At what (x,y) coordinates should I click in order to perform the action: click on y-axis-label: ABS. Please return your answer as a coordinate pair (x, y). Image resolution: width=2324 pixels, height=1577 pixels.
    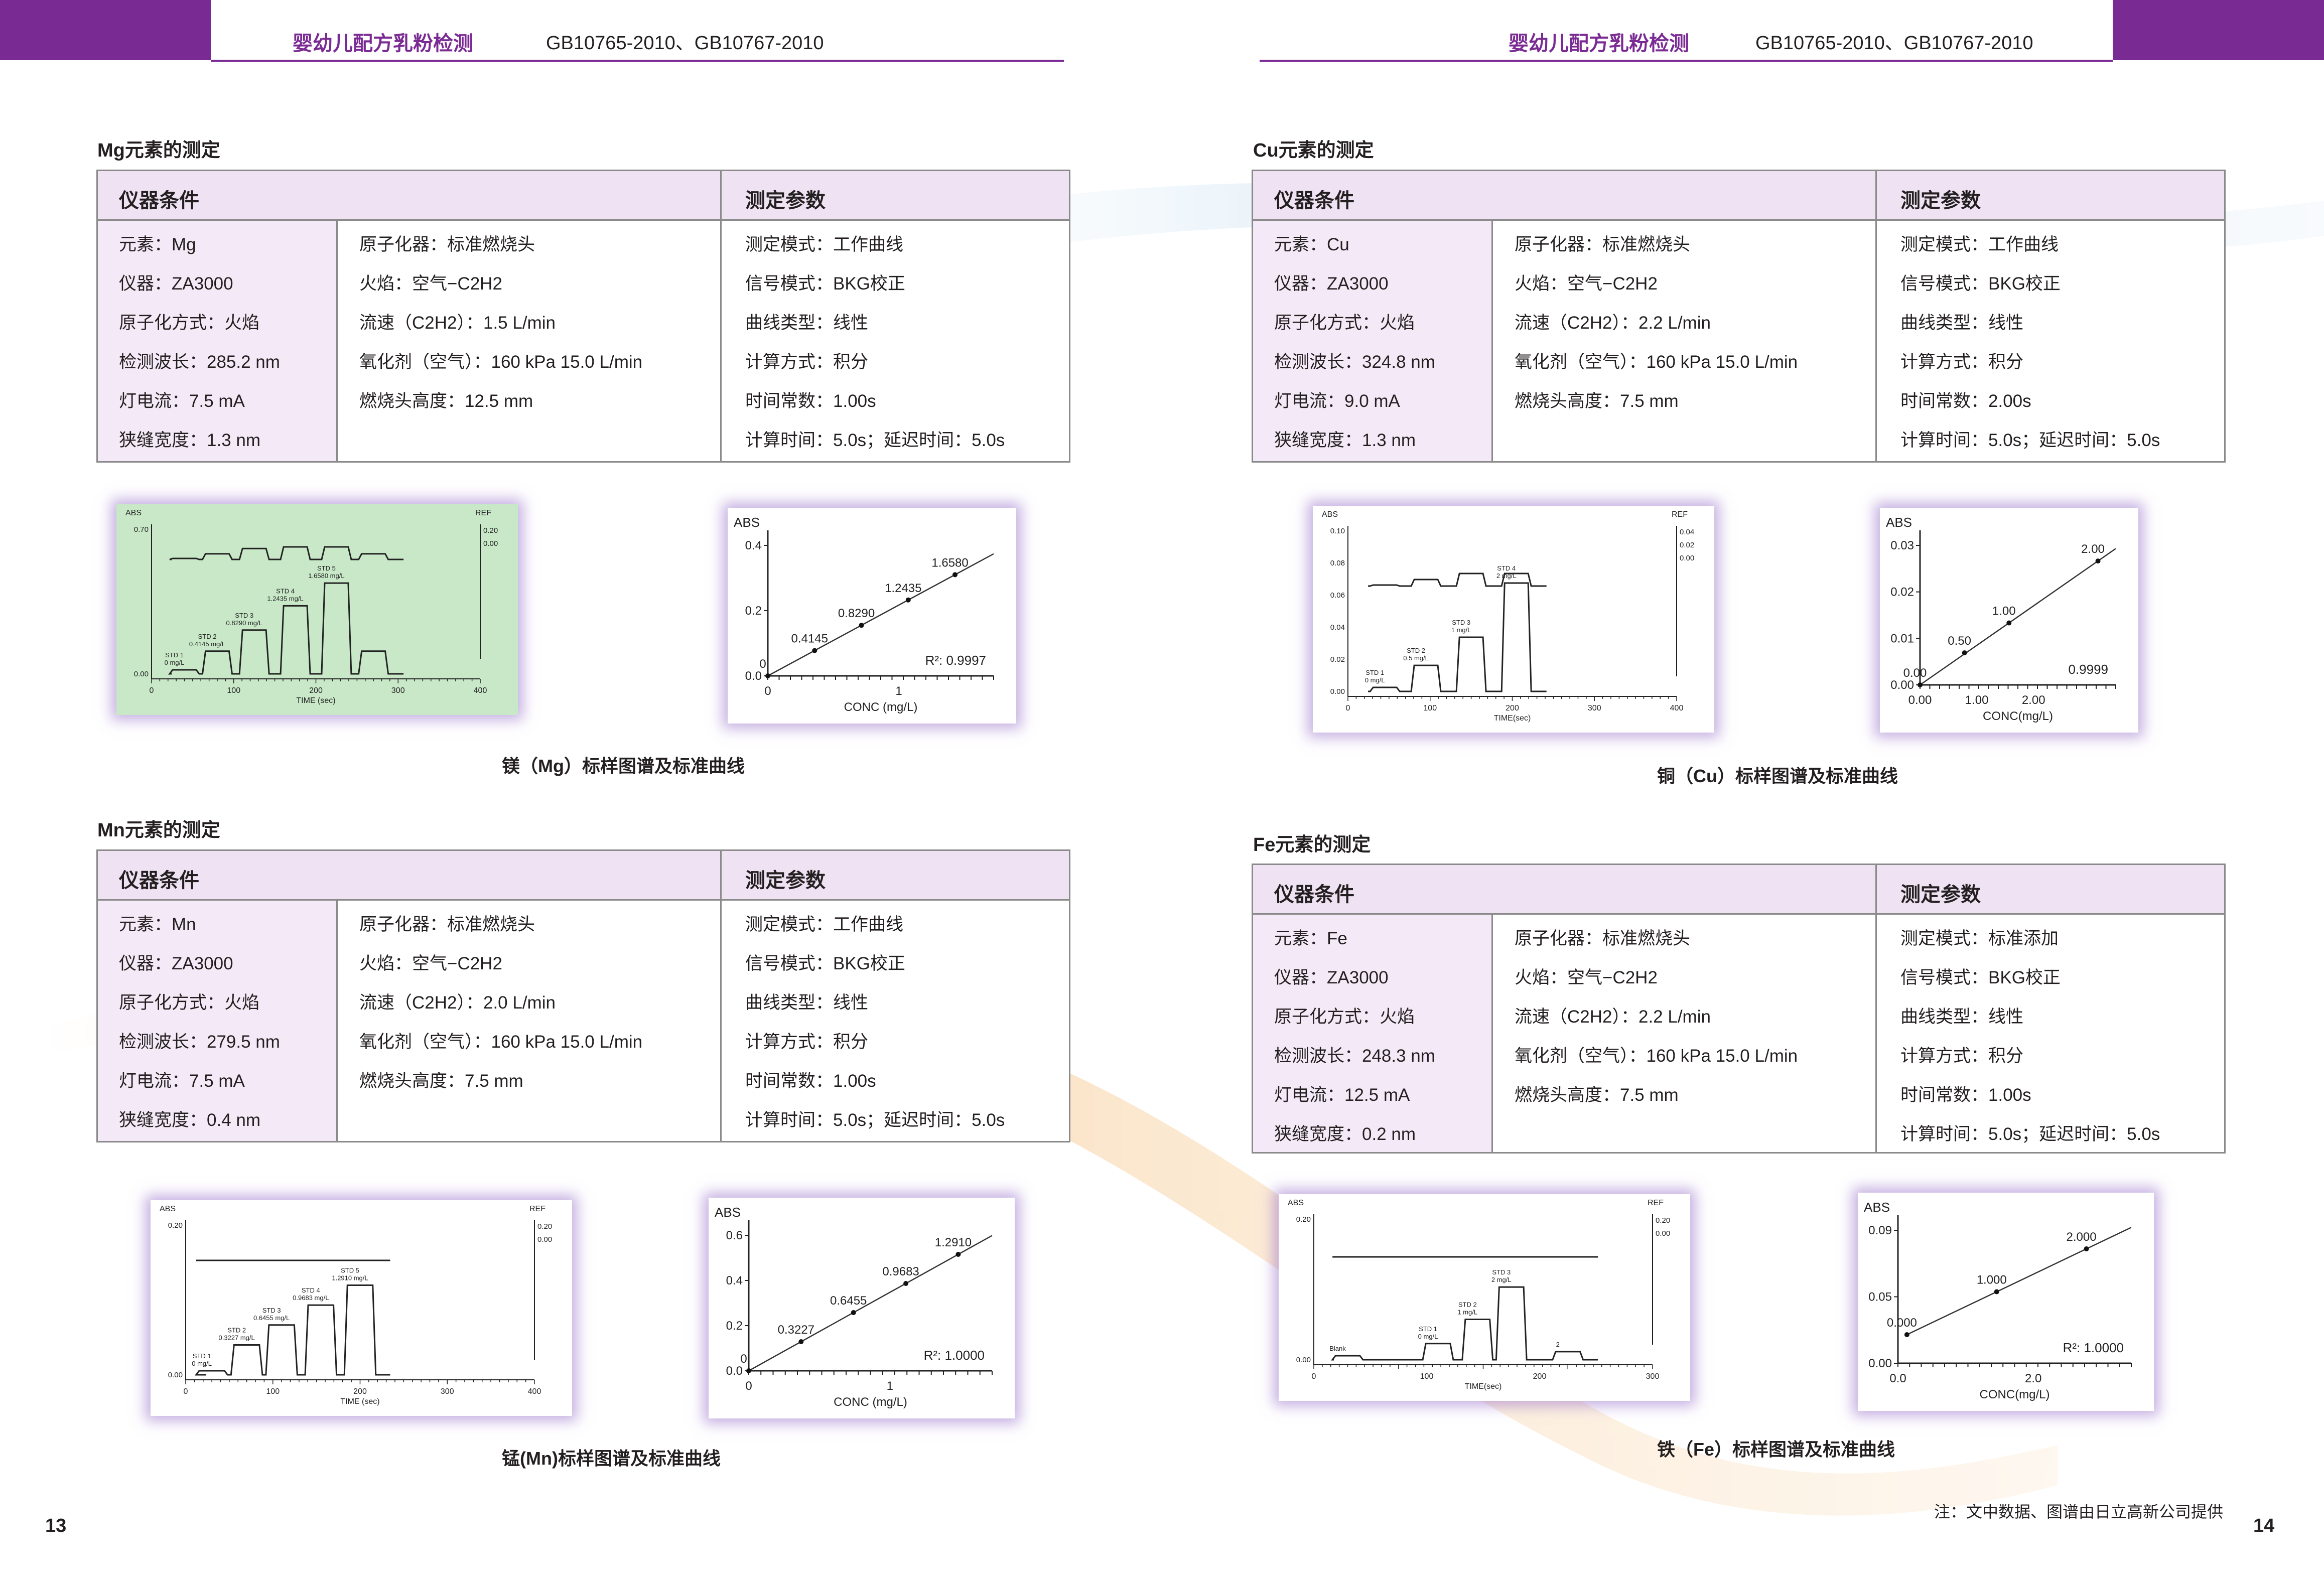
    Looking at the image, I should click on (747, 522).